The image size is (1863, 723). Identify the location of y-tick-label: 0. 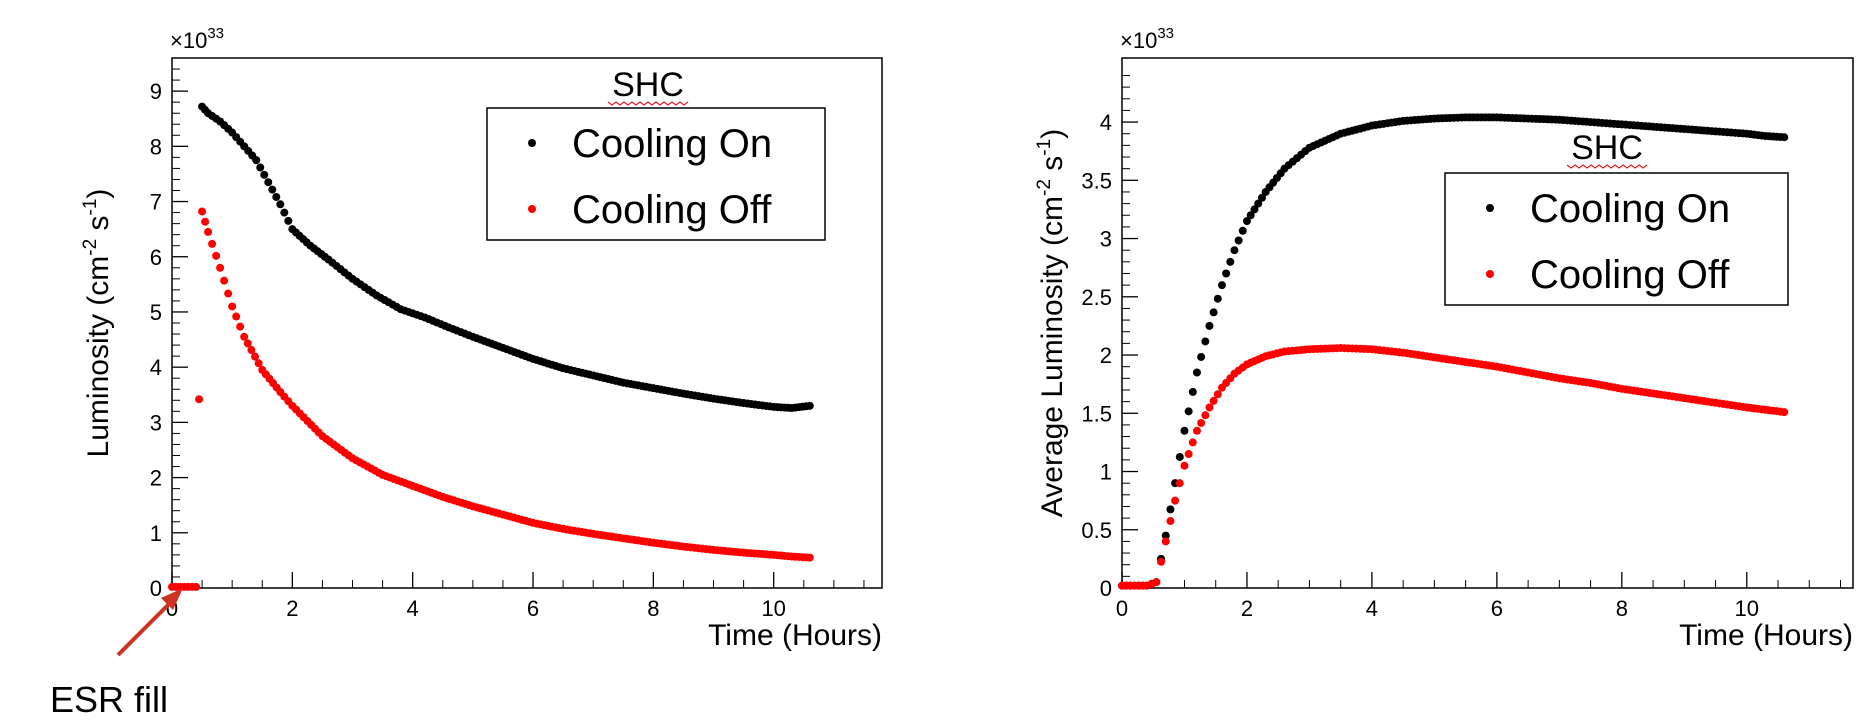
(156, 588).